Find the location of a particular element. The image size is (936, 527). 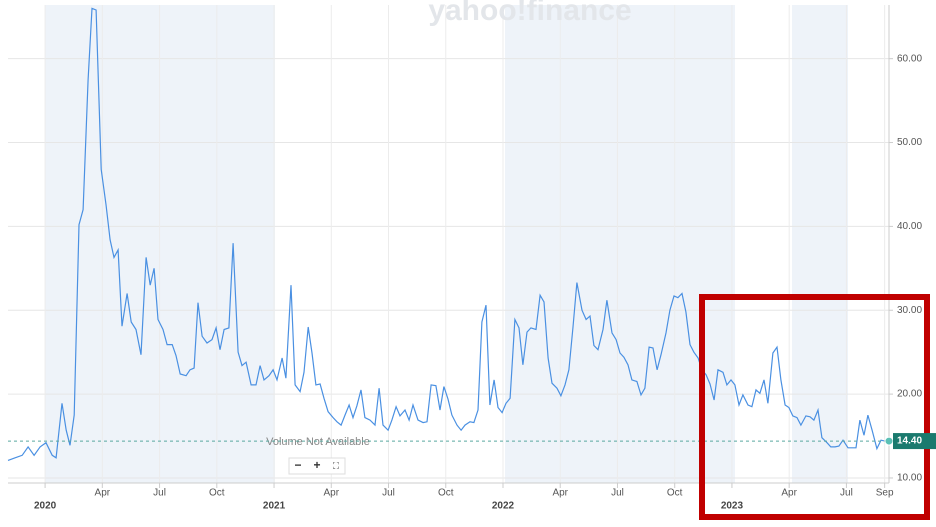

y-tick-label: 30.00 is located at coordinates (909, 310).